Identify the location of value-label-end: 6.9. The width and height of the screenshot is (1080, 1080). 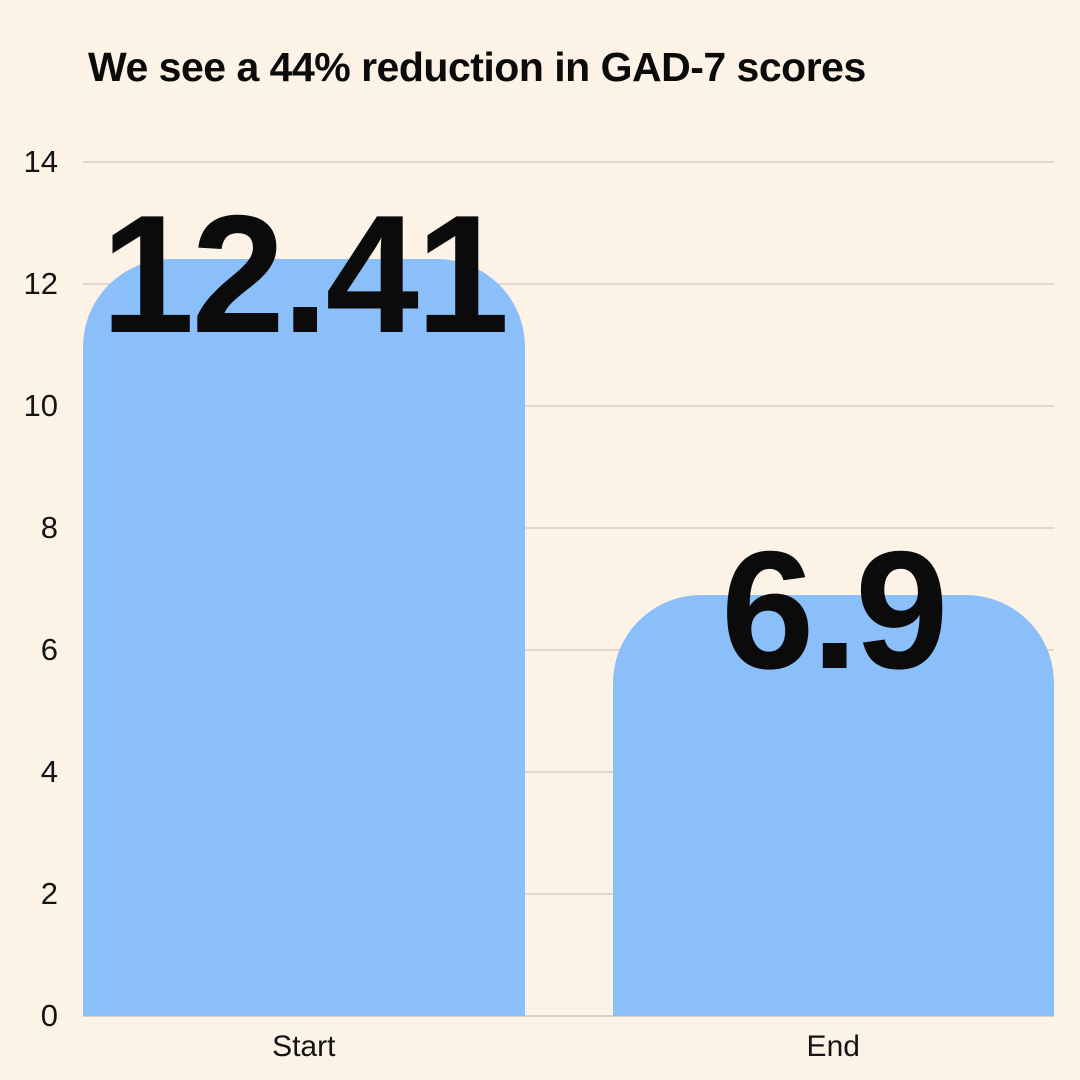
(834, 610).